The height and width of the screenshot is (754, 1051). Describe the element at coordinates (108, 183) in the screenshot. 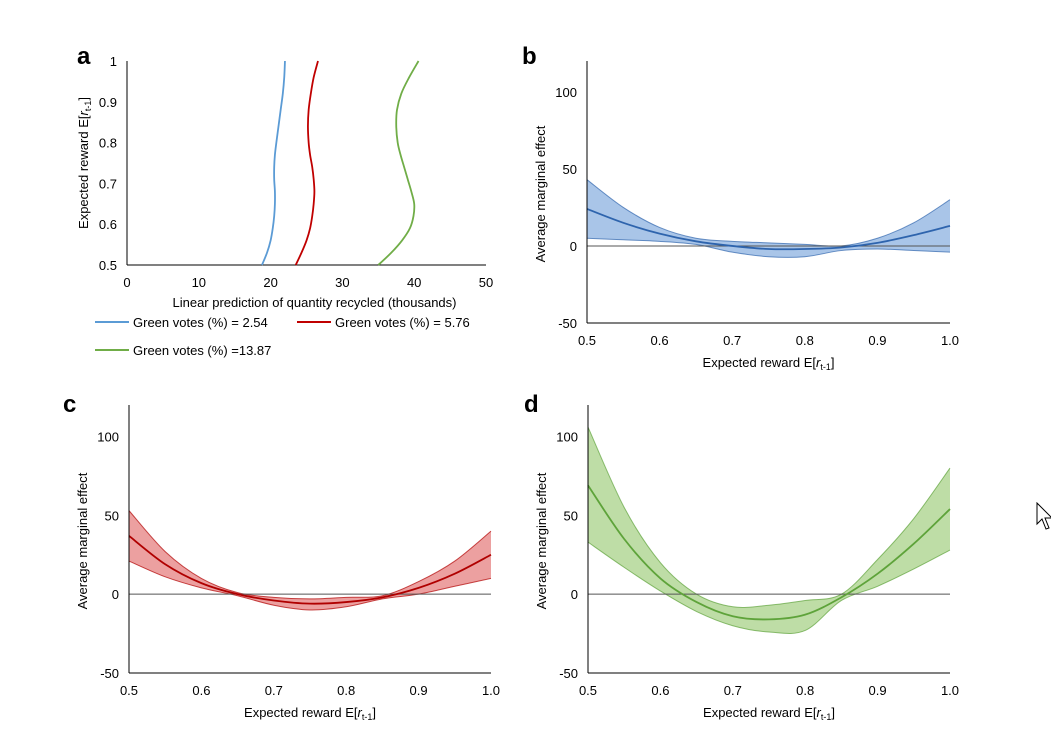

I see `y-tick-label: 0.7` at that location.